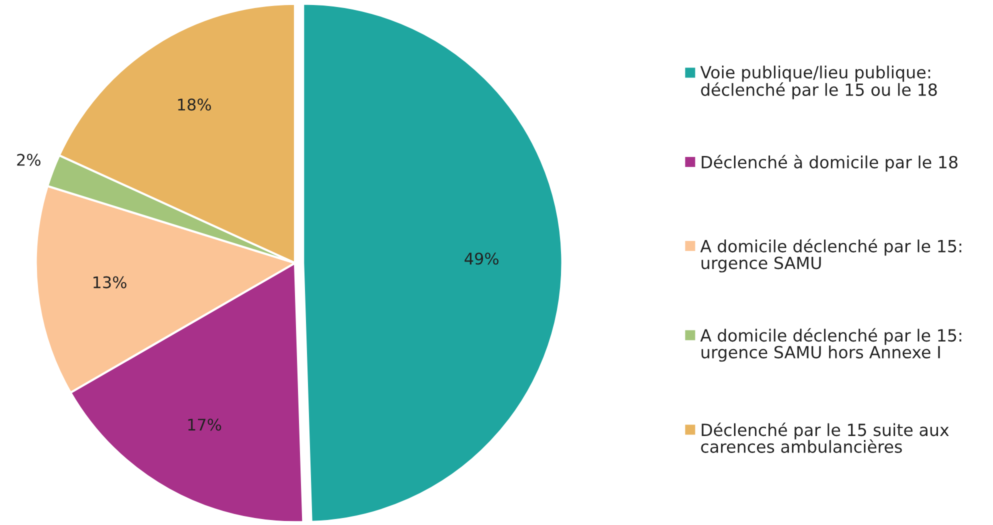  What do you see at coordinates (818, 83) in the screenshot?
I see `legend-label: Voie publique/lieu publique: déclenché par le 15 ou le 18` at bounding box center [818, 83].